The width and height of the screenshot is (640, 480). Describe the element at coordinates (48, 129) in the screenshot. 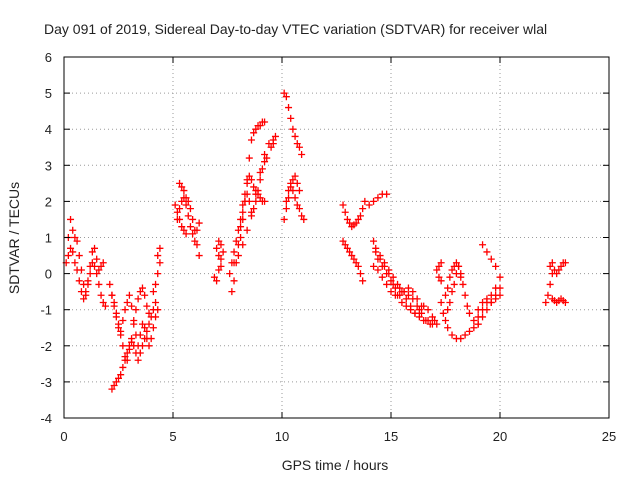

I see `y-tick-label: 4` at that location.